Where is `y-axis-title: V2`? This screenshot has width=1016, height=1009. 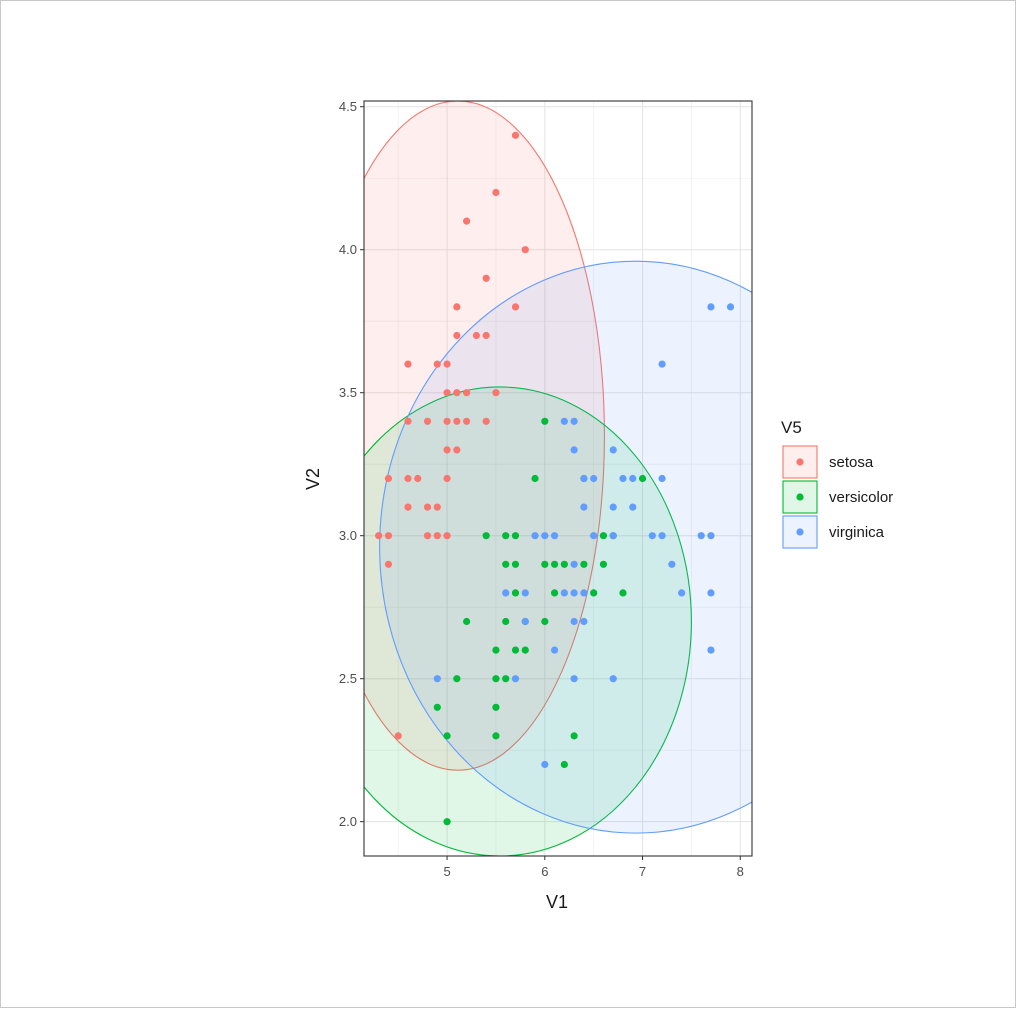
y-axis-title: V2 is located at coordinates (313, 479).